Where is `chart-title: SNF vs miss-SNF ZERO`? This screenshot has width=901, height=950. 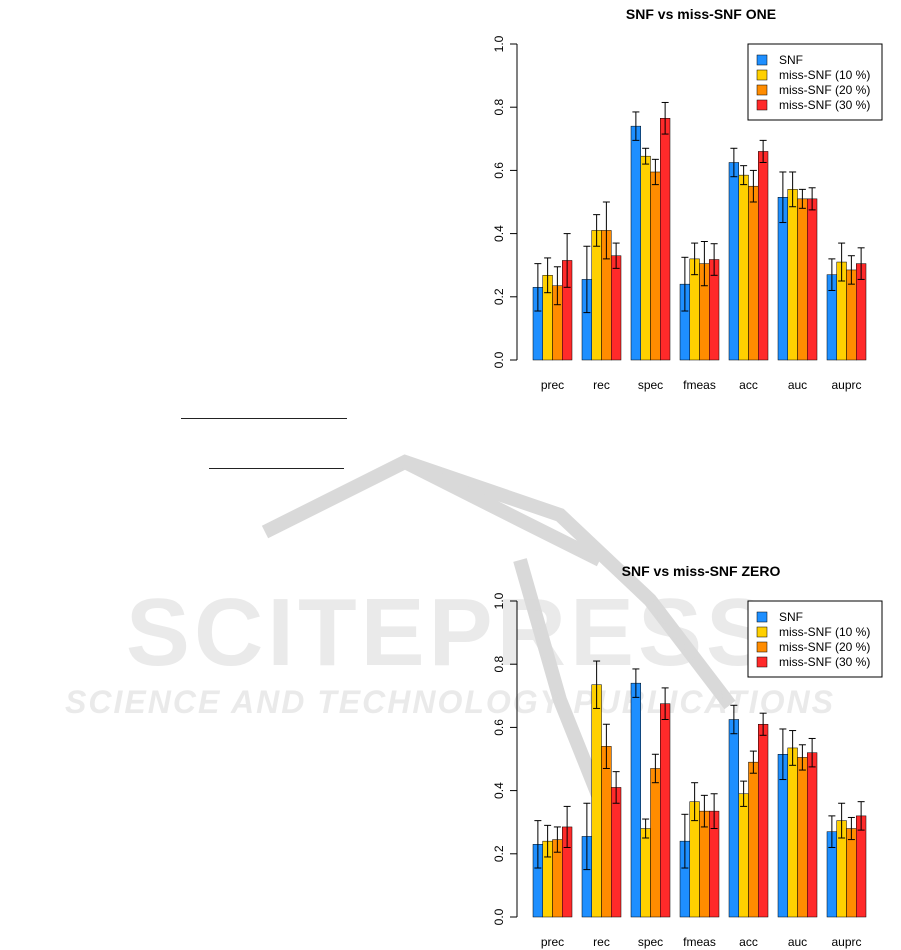
chart-title: SNF vs miss-SNF ZERO is located at coordinates (701, 571).